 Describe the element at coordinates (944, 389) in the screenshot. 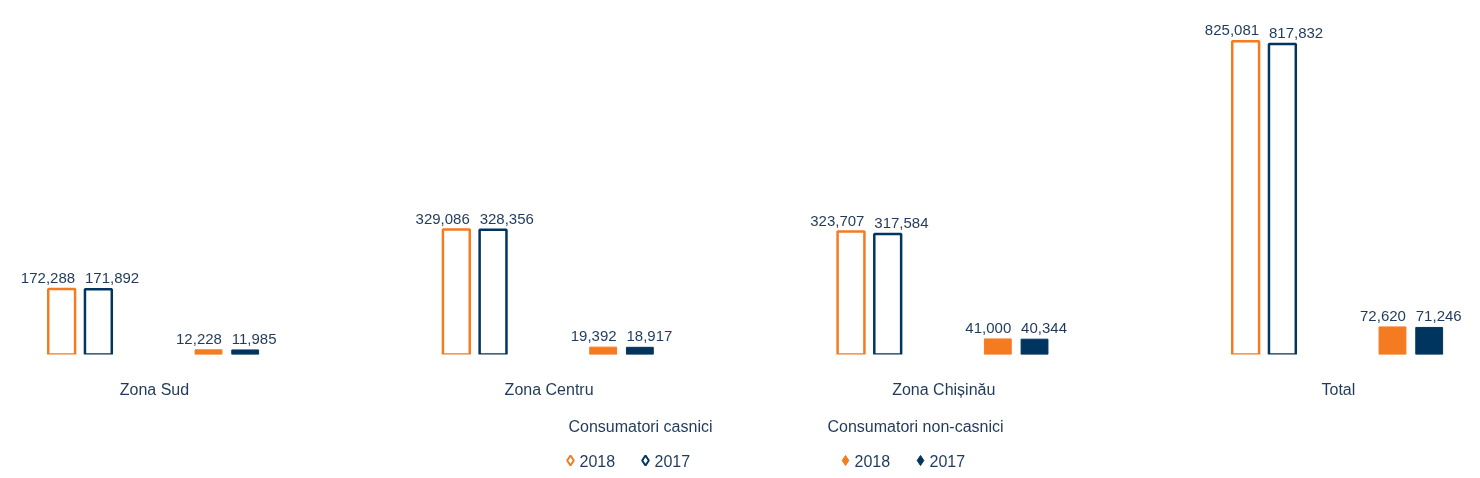

I see `x-tick-label: Zona Chișinău` at that location.